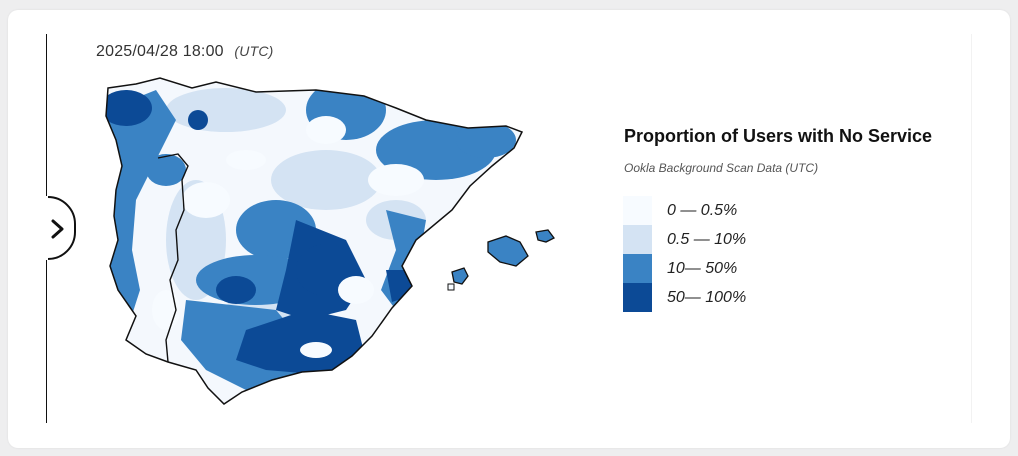 The width and height of the screenshot is (1018, 456). What do you see at coordinates (778, 136) in the screenshot?
I see `legend-title: Proportion of Users with No Service` at bounding box center [778, 136].